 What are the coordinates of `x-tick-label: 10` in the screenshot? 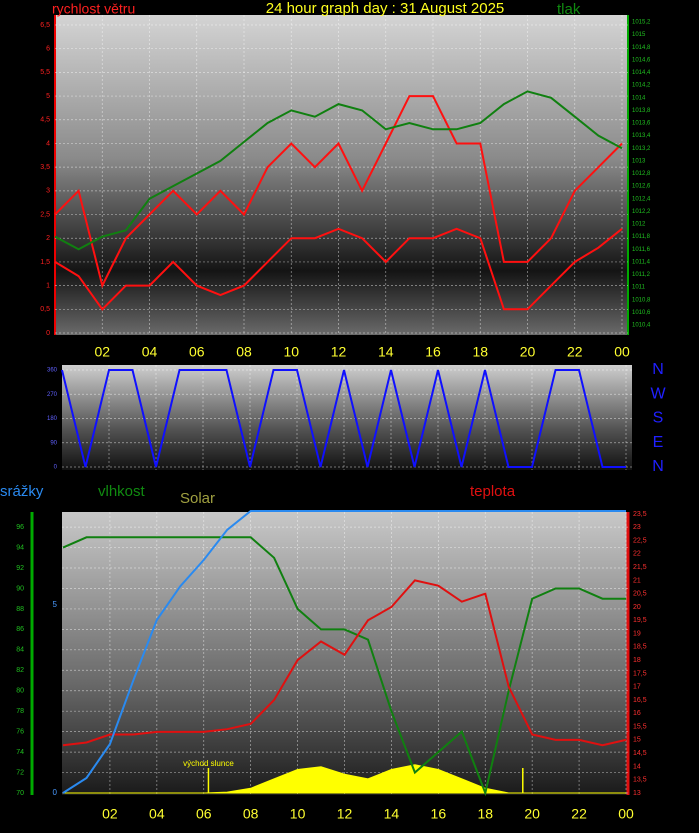 It's located at (291, 352).